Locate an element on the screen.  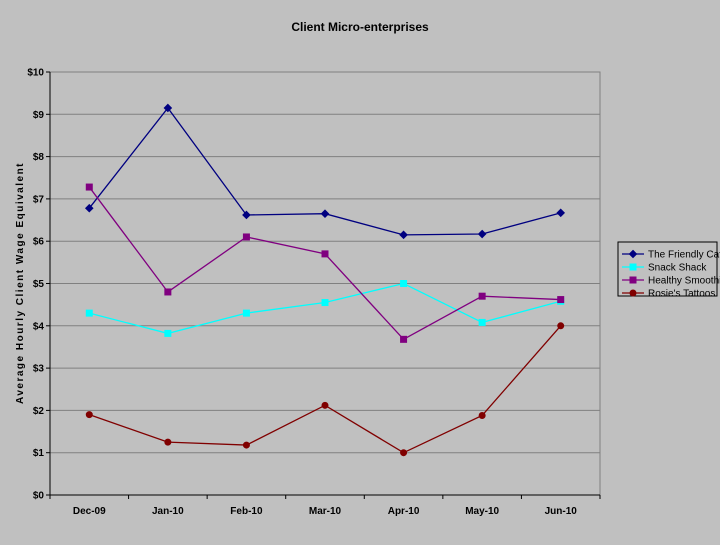
x-tick-label: Apr-10 is located at coordinates (404, 511).